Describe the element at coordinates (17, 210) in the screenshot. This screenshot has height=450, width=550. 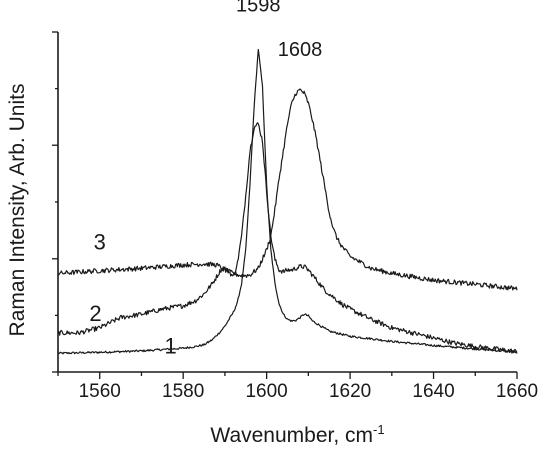
I see `y-axis-title: Raman Intensity, Arb. Units` at that location.